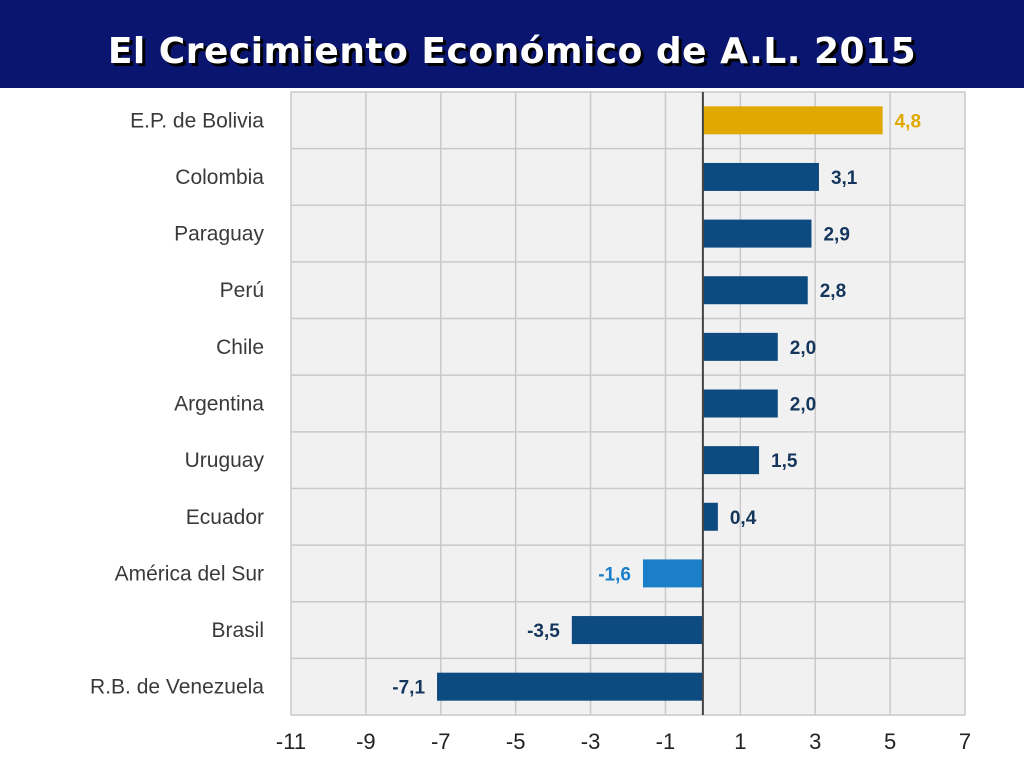 This screenshot has width=1024, height=768. What do you see at coordinates (623, 741) in the screenshot?
I see `x-tick-labels: -11 -9 -7 -5 -3 -1 1 3 5 7` at bounding box center [623, 741].